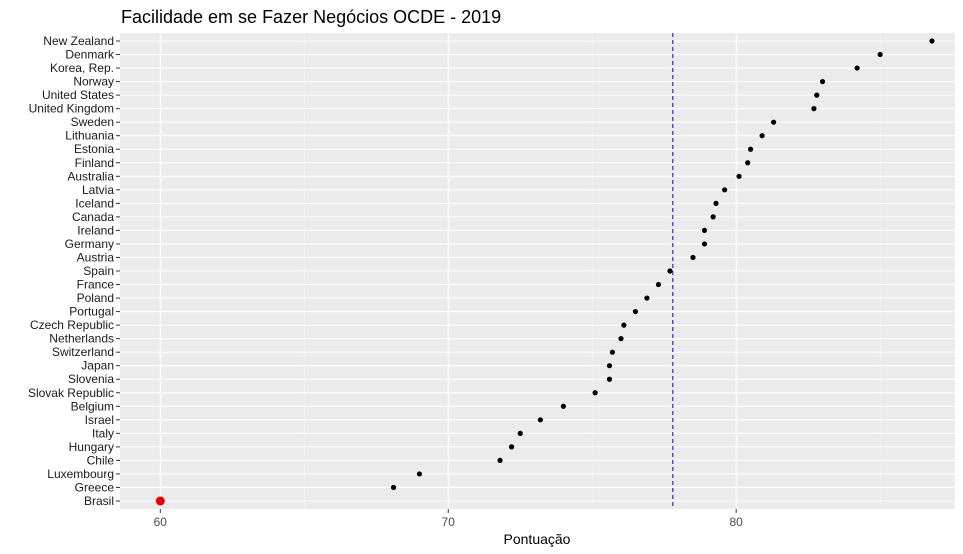  I want to click on y-tick-label: Czech Republic, so click(72, 325).